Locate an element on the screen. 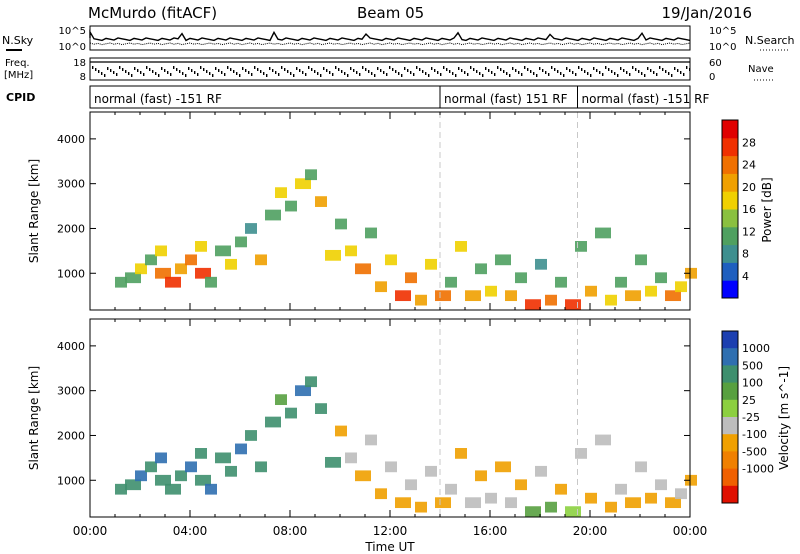 The height and width of the screenshot is (554, 800). noise-tick-left-bottom: 10^0 is located at coordinates (72, 47).